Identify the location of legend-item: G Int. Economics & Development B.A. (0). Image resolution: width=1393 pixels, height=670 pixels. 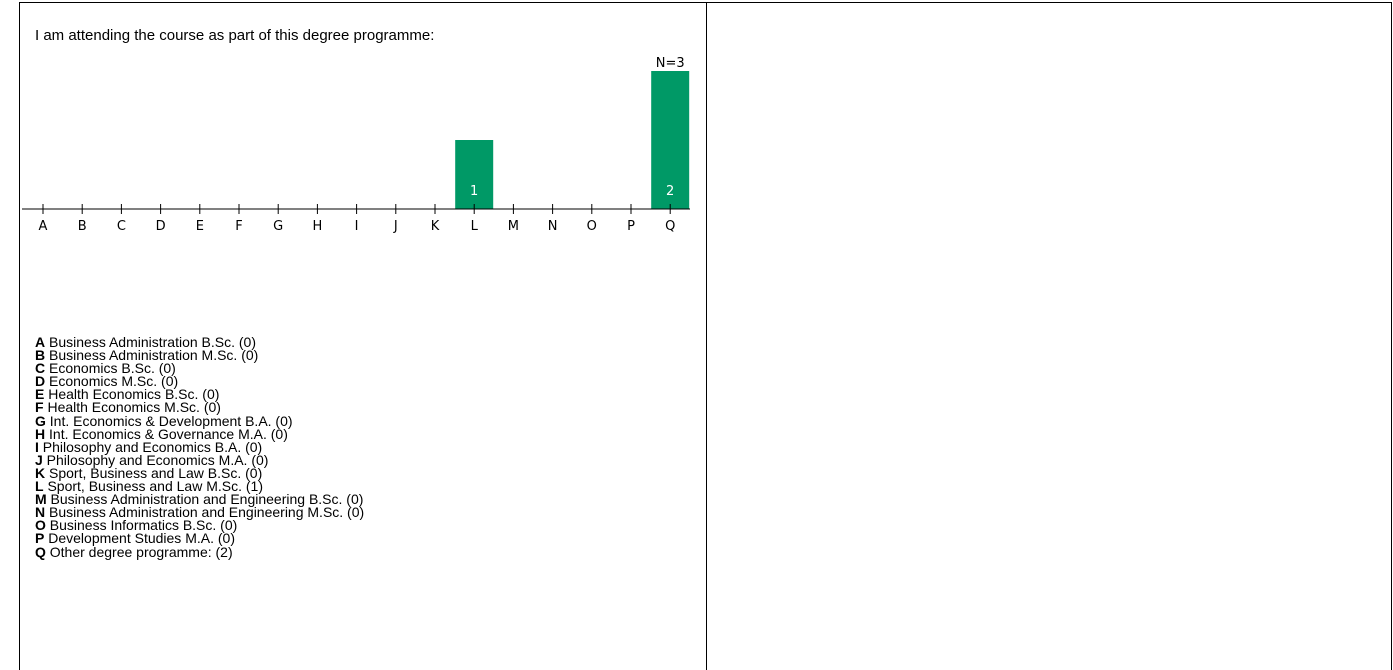
(199, 420).